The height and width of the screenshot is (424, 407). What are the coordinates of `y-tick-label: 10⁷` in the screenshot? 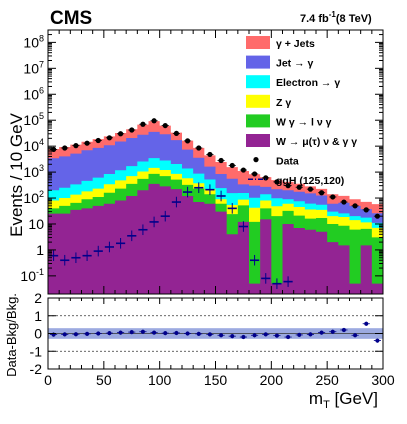 It's located at (33, 67).